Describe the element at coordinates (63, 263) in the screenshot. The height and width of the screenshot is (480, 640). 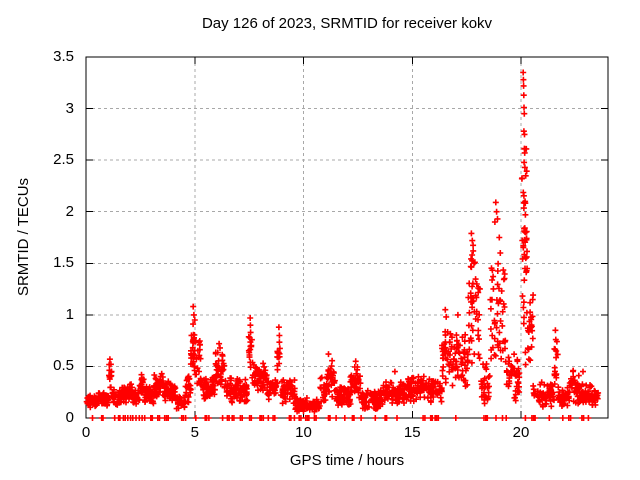
I see `y-tick-label: 1.5` at that location.